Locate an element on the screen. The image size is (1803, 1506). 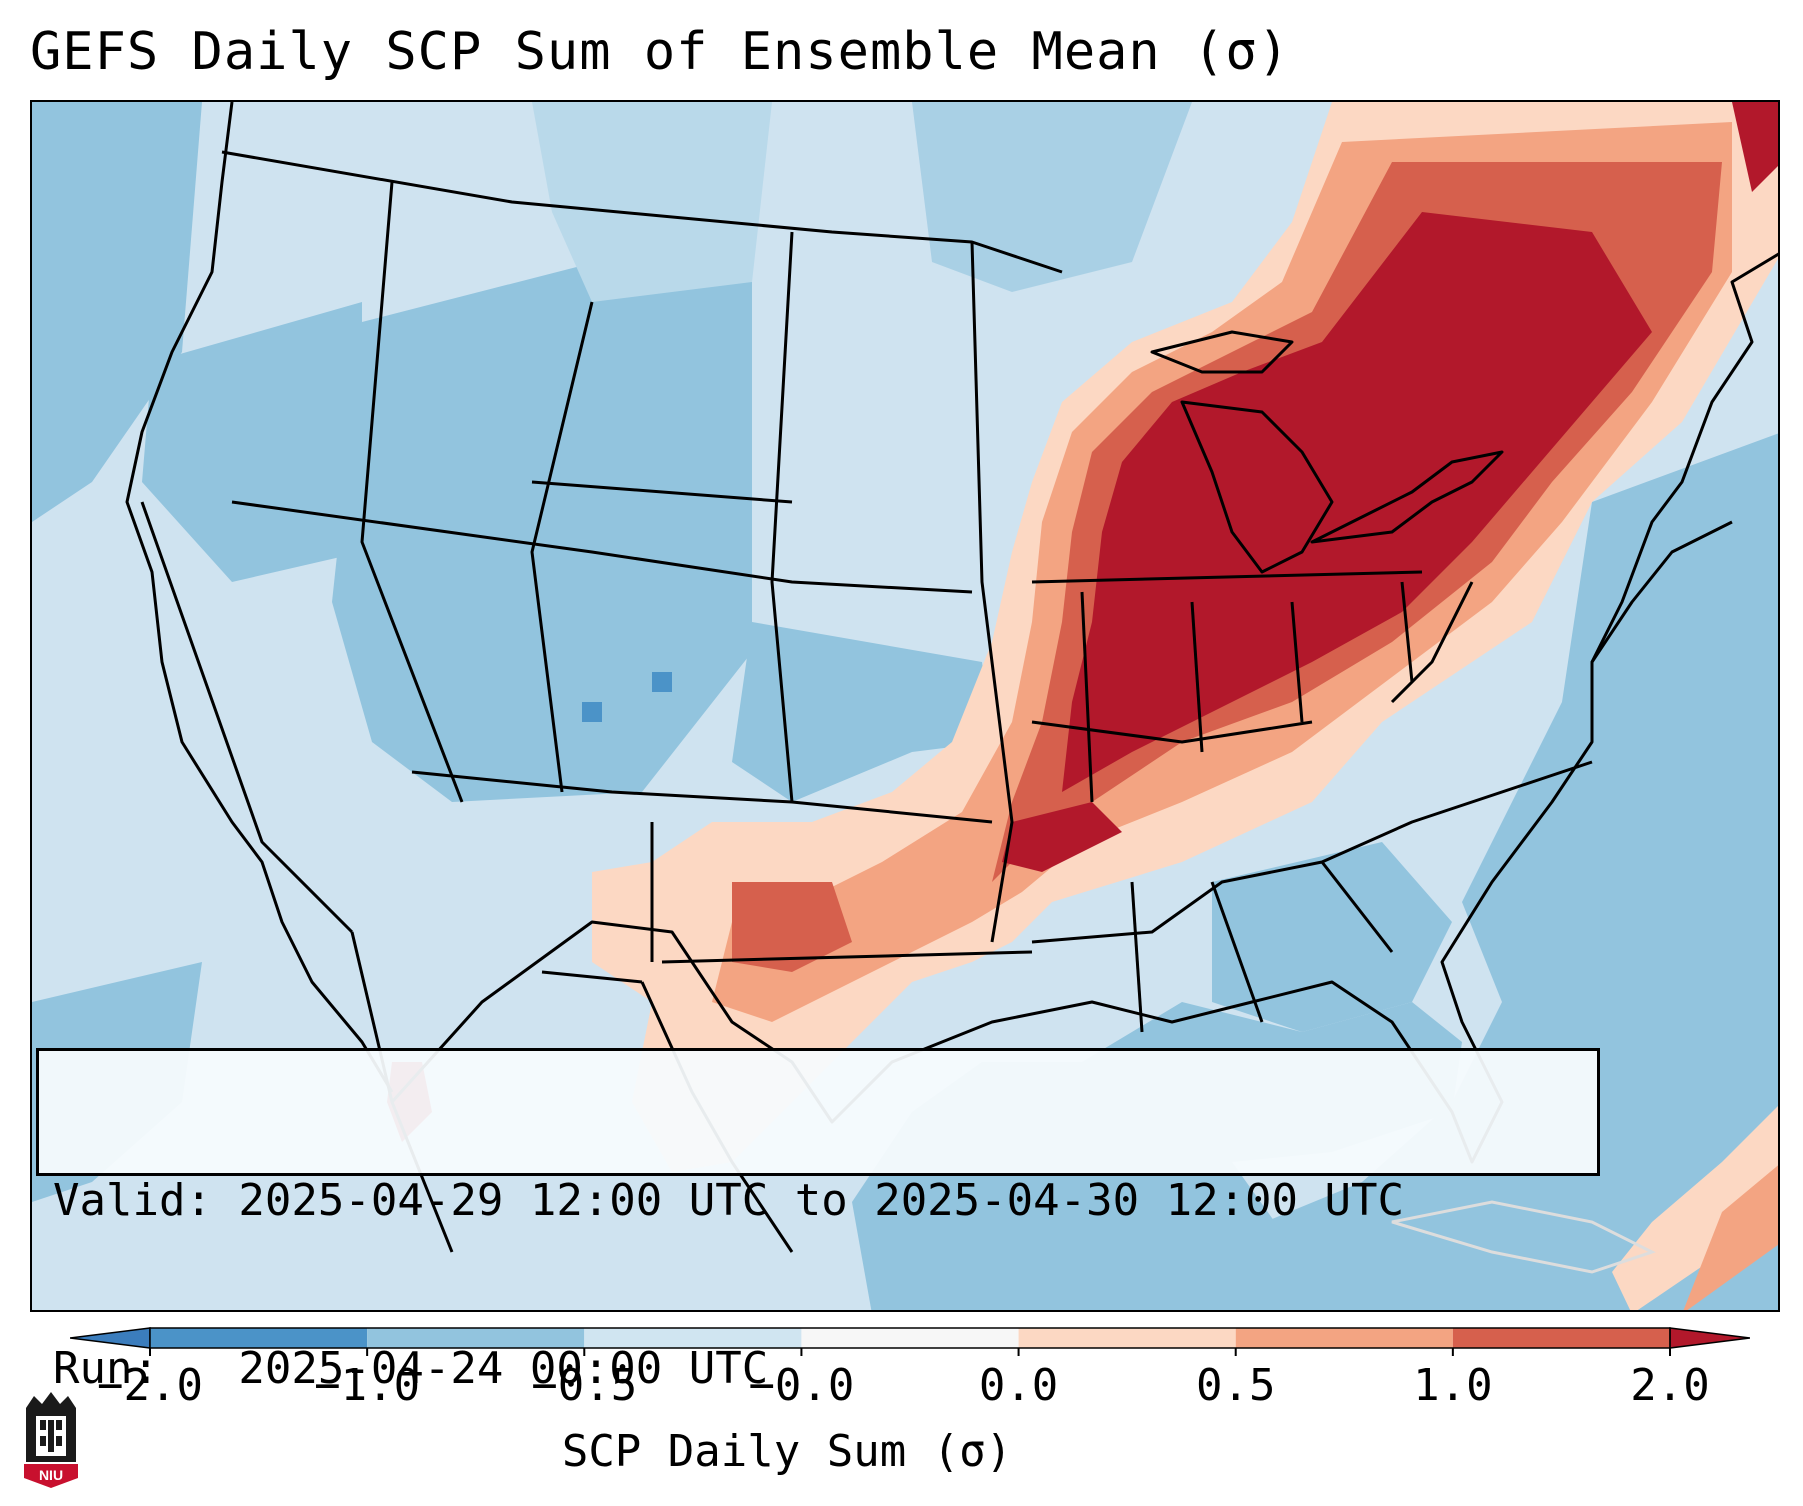
colorbar-extend-high is located at coordinates (1709, 1338).